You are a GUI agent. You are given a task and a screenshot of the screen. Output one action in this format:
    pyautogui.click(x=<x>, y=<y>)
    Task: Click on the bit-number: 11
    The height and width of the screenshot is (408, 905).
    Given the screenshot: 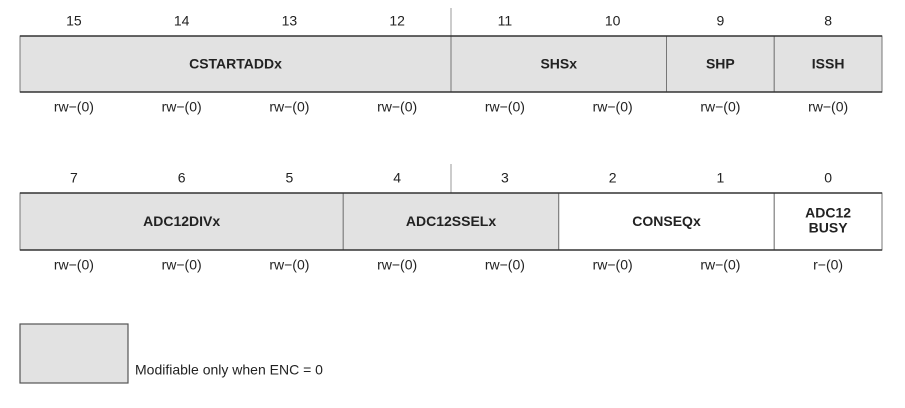 What is the action you would take?
    pyautogui.click(x=505, y=21)
    